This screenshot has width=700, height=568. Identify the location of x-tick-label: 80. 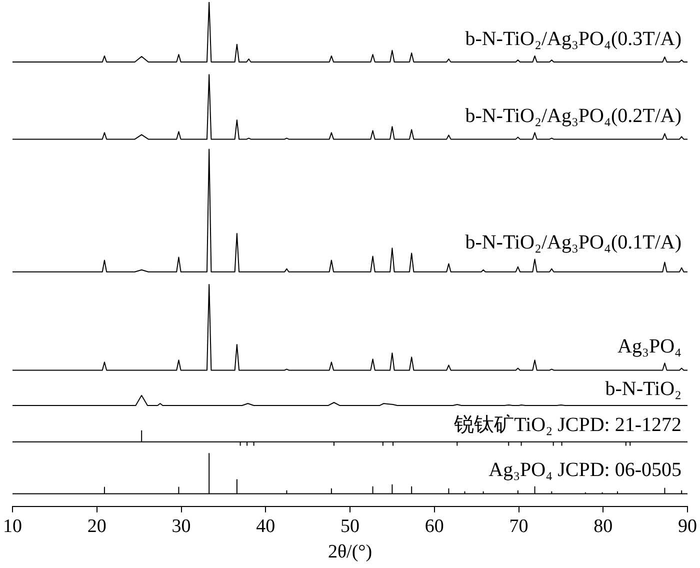
(603, 526).